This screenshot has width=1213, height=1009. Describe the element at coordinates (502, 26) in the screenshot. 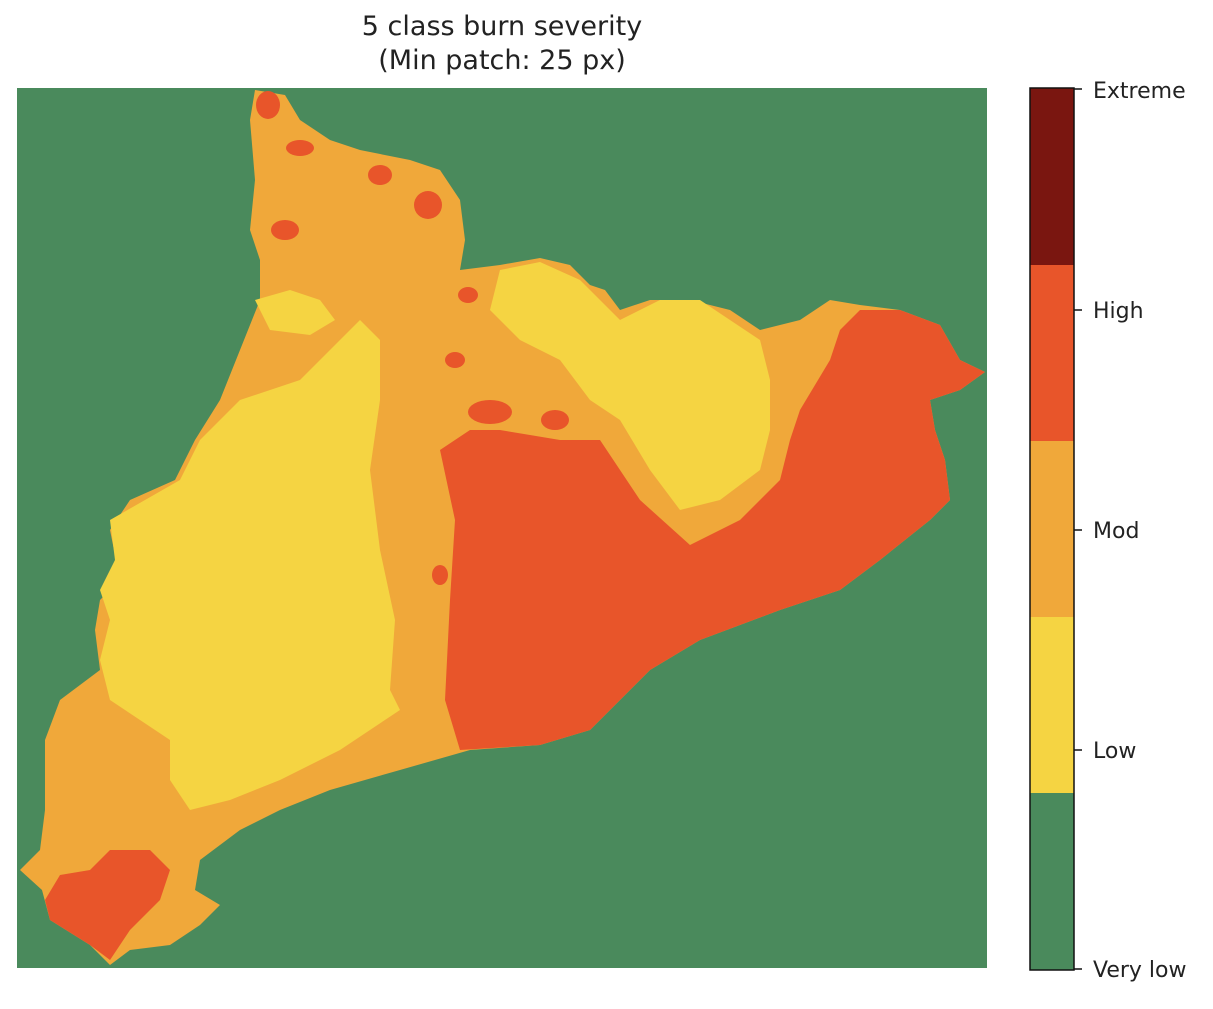

I see `title-line: 5 class burn severity` at that location.